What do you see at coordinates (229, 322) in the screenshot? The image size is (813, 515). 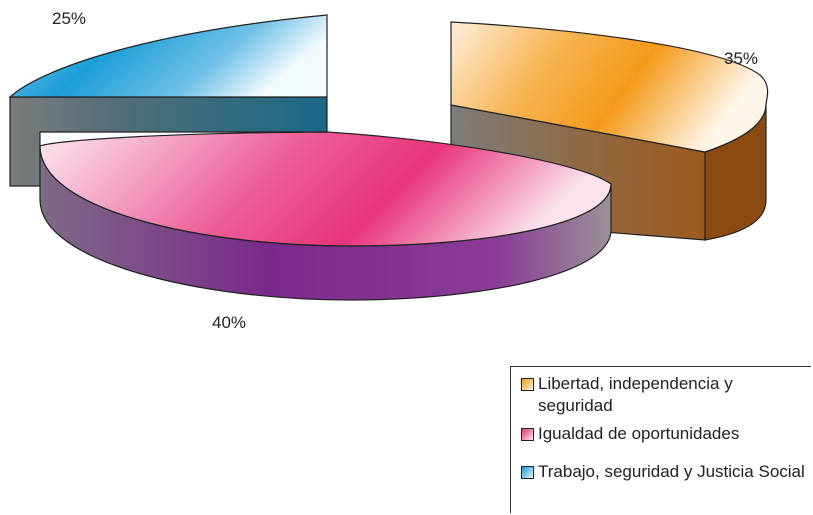 I see `data-label-igualdad: 40%` at bounding box center [229, 322].